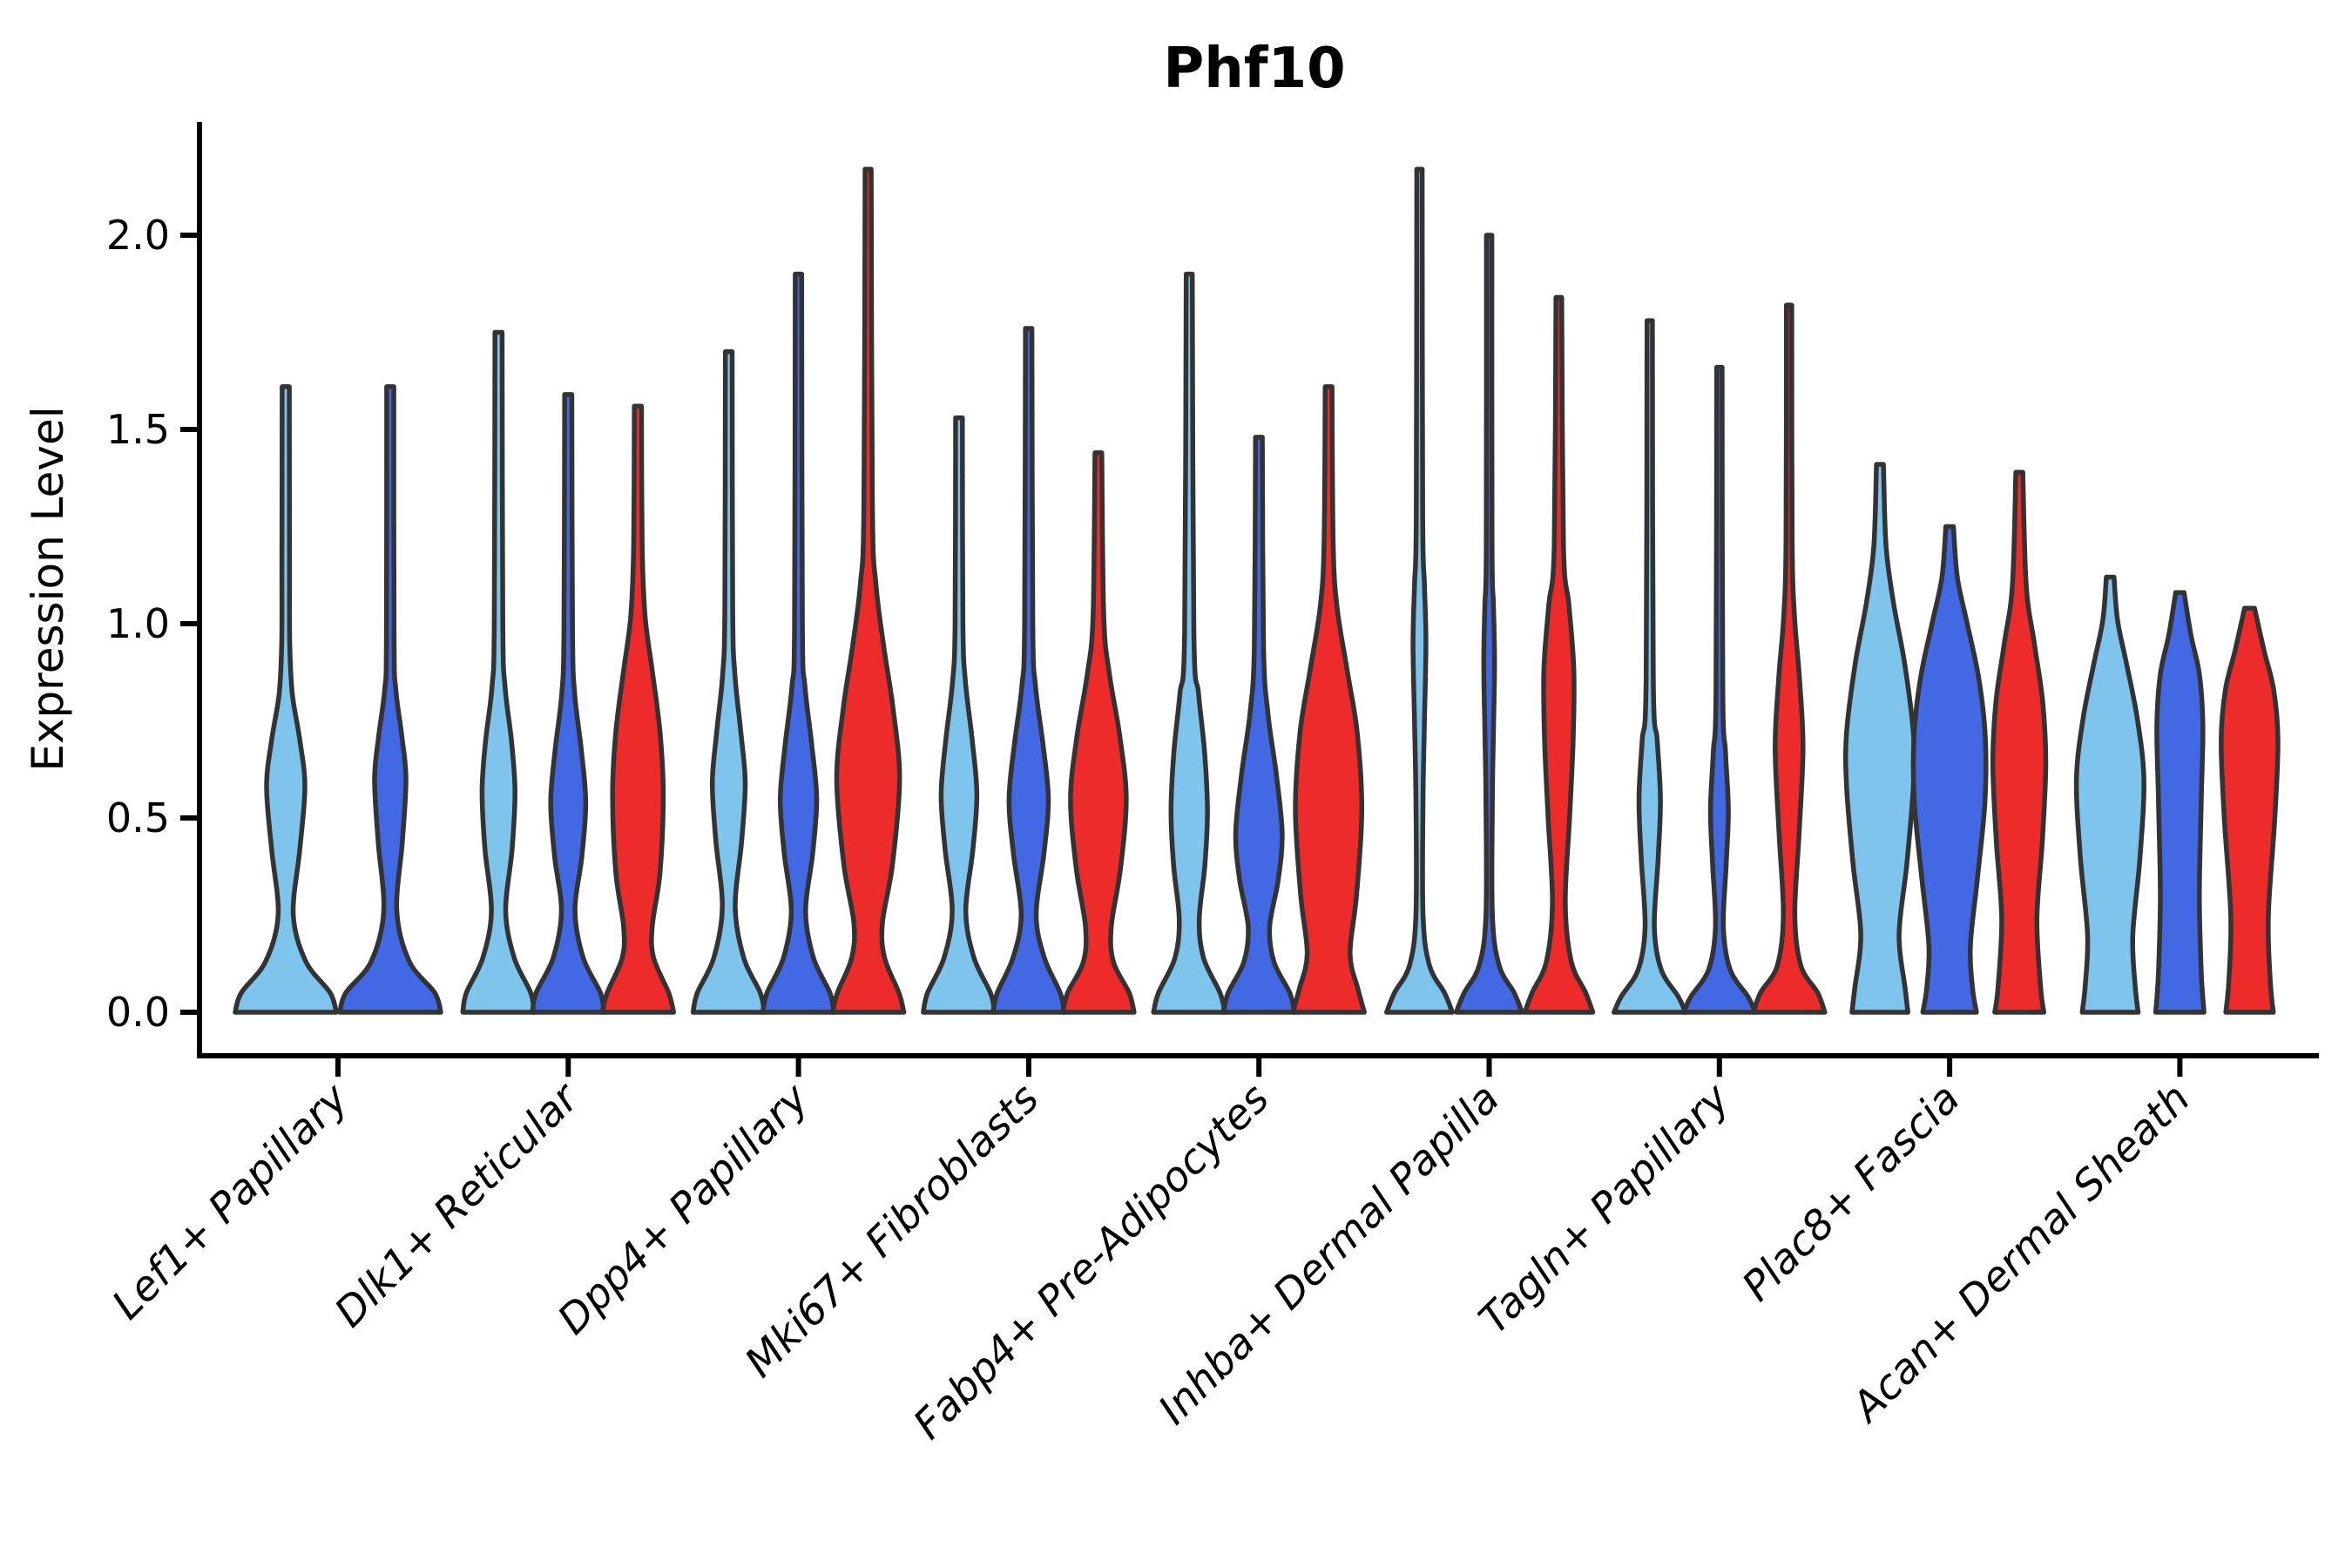 Image resolution: width=2352 pixels, height=1568 pixels. Describe the element at coordinates (1254, 69) in the screenshot. I see `chart-title: Phf10` at that location.